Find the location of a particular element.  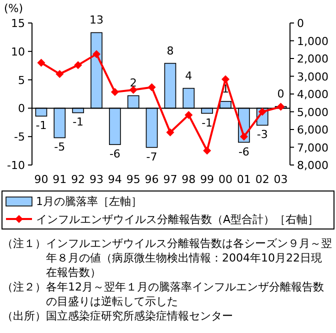

y2-tick-label: 5,000 is located at coordinates (312, 112).